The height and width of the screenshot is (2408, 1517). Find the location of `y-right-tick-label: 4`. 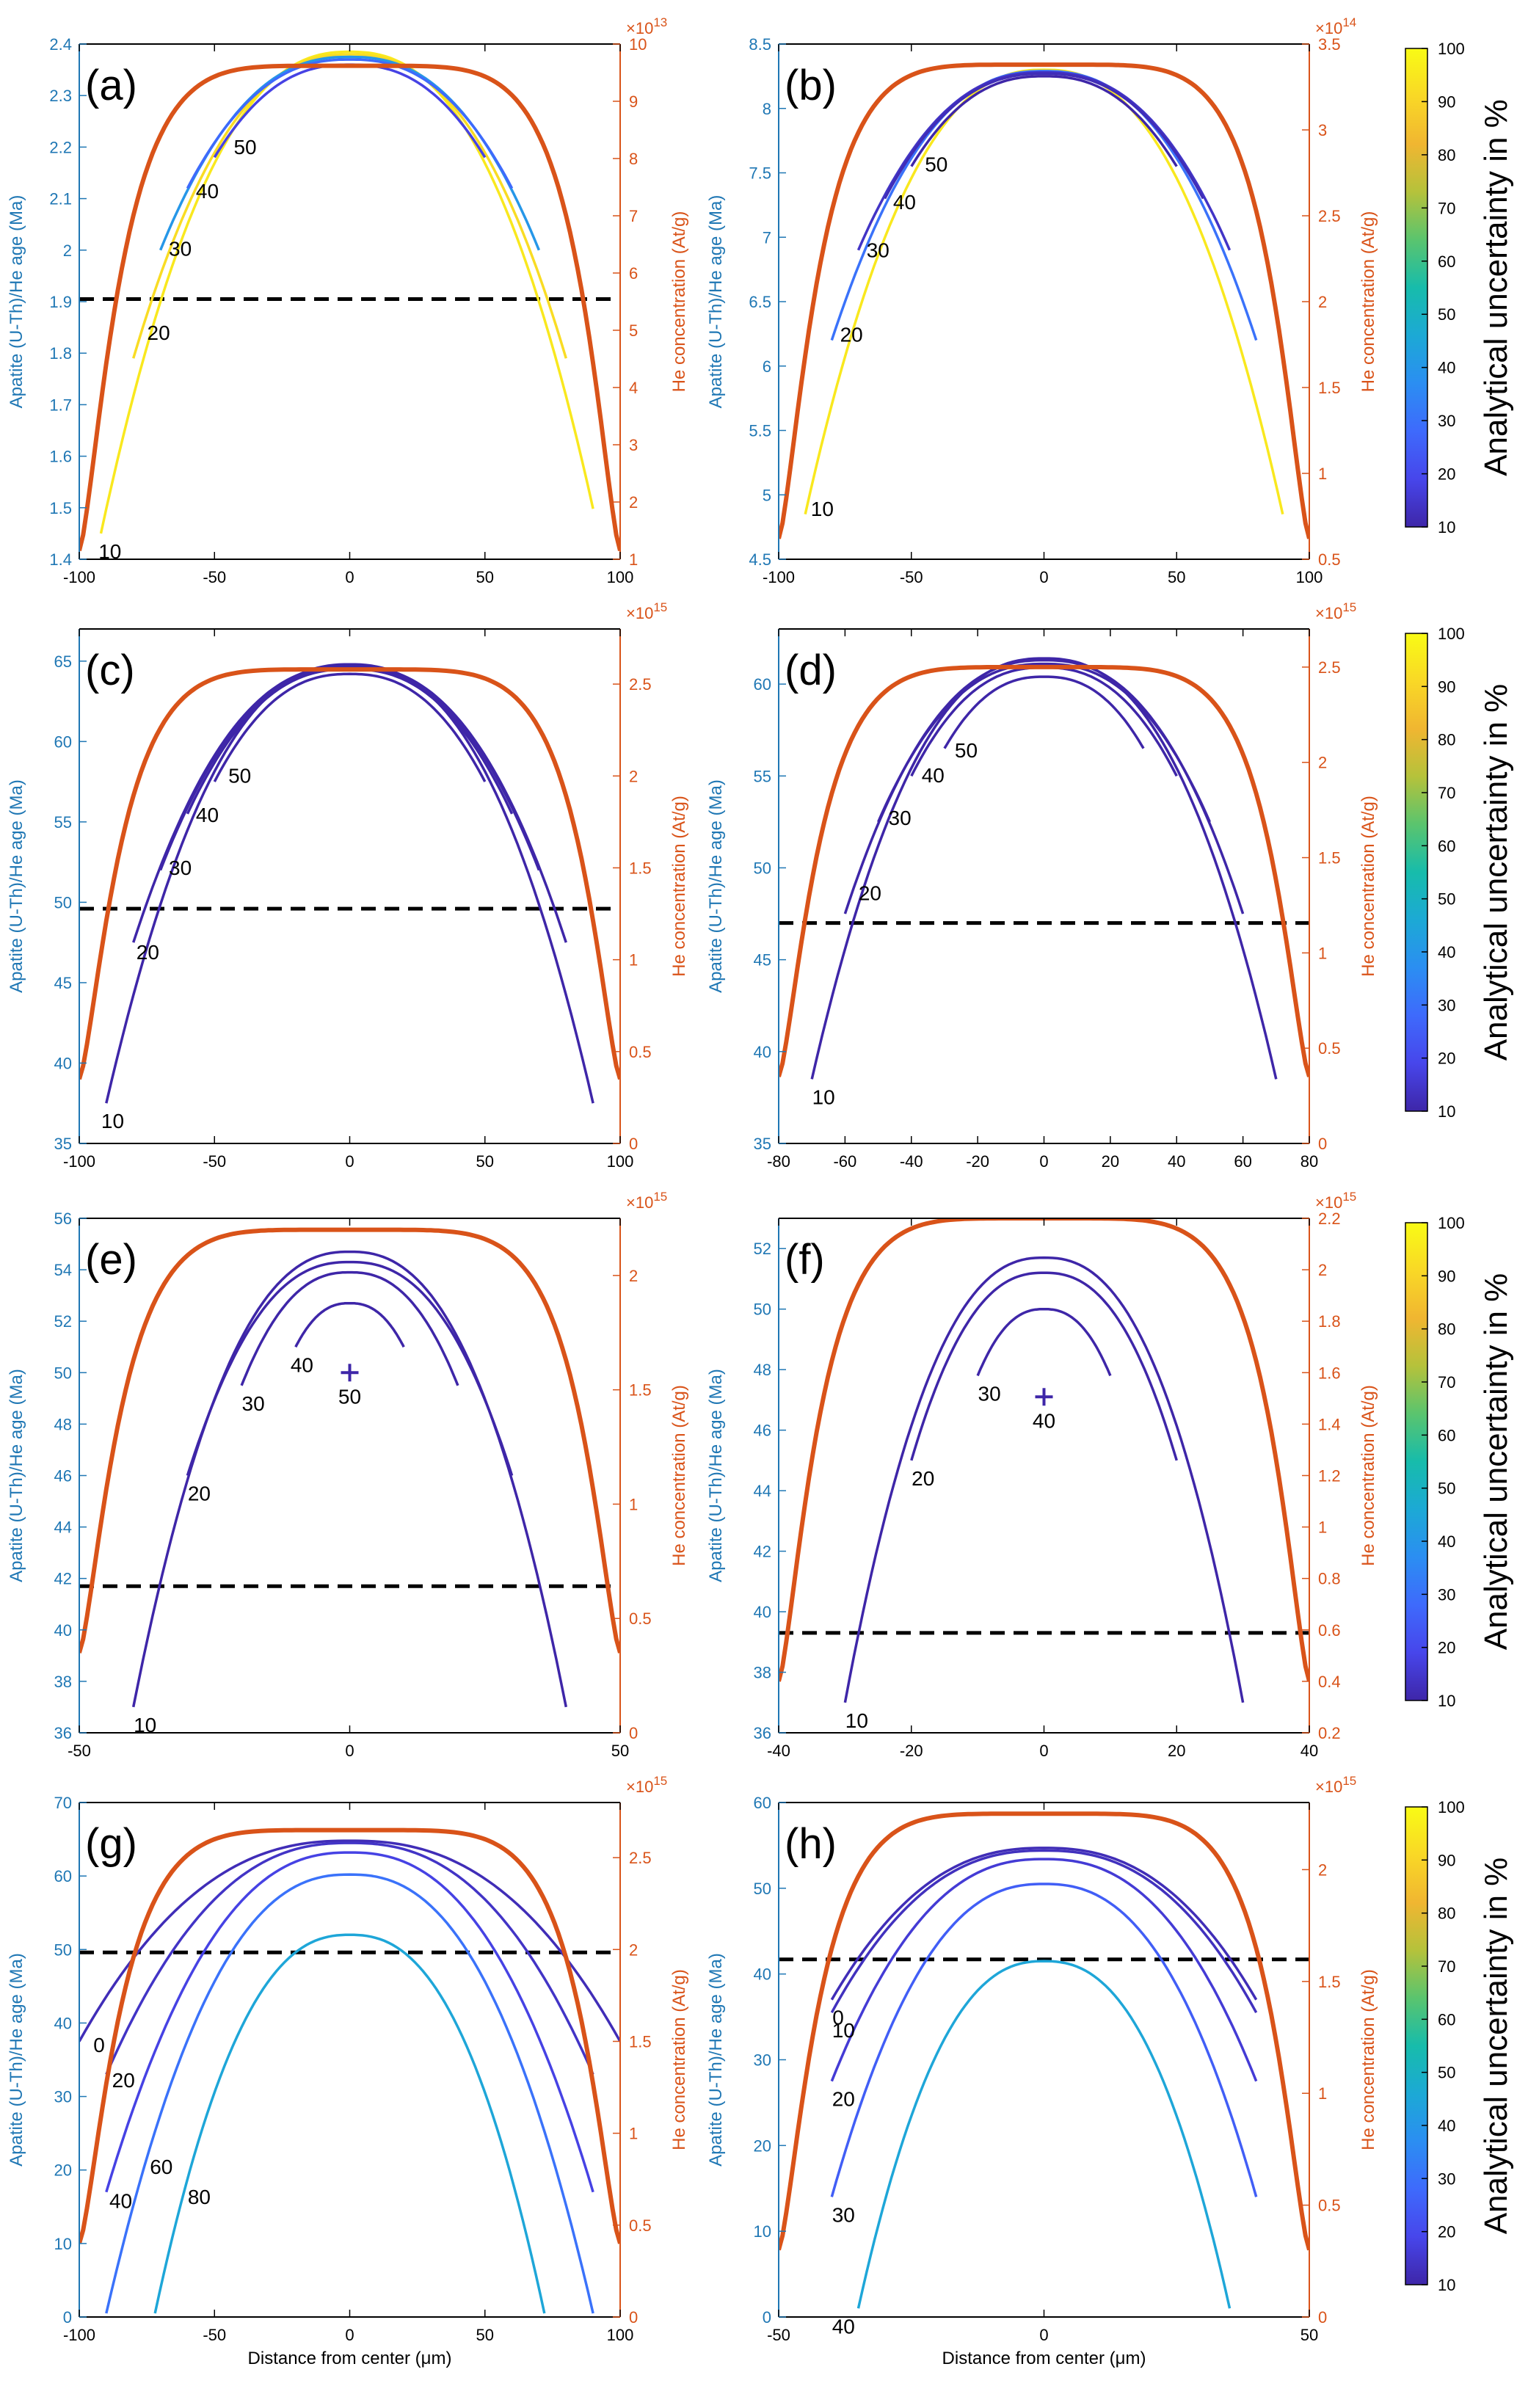

y-right-tick-label: 4 is located at coordinates (633, 388).